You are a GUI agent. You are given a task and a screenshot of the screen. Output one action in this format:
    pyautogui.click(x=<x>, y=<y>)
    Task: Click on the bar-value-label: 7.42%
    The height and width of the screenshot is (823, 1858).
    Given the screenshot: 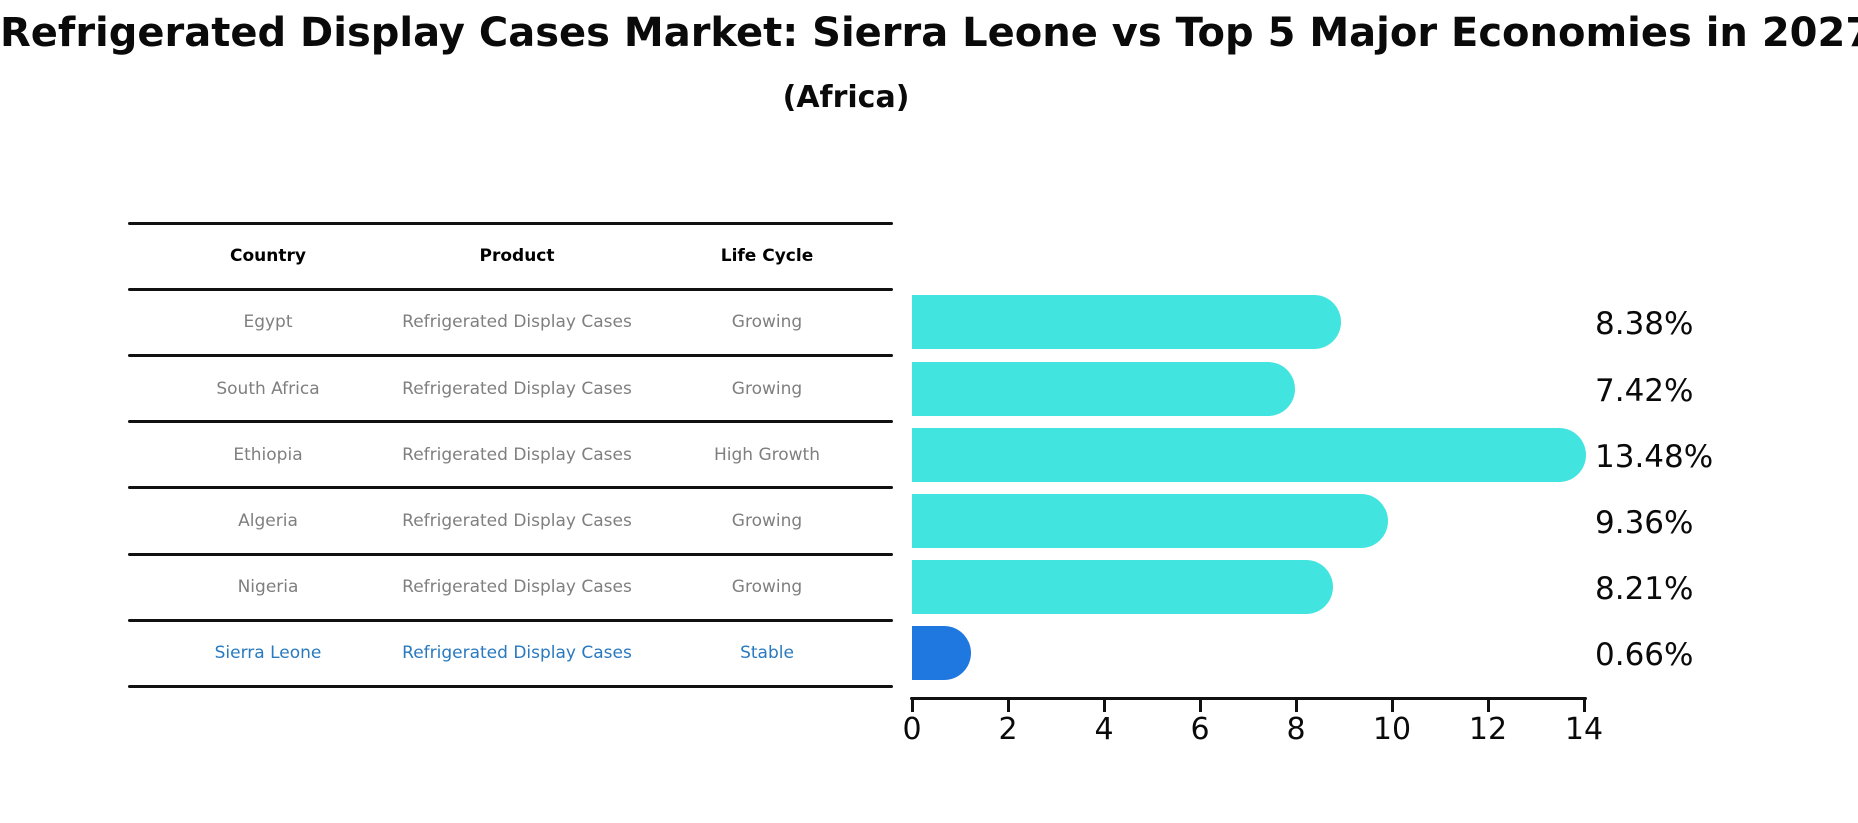 What is the action you would take?
    pyautogui.click(x=1644, y=390)
    